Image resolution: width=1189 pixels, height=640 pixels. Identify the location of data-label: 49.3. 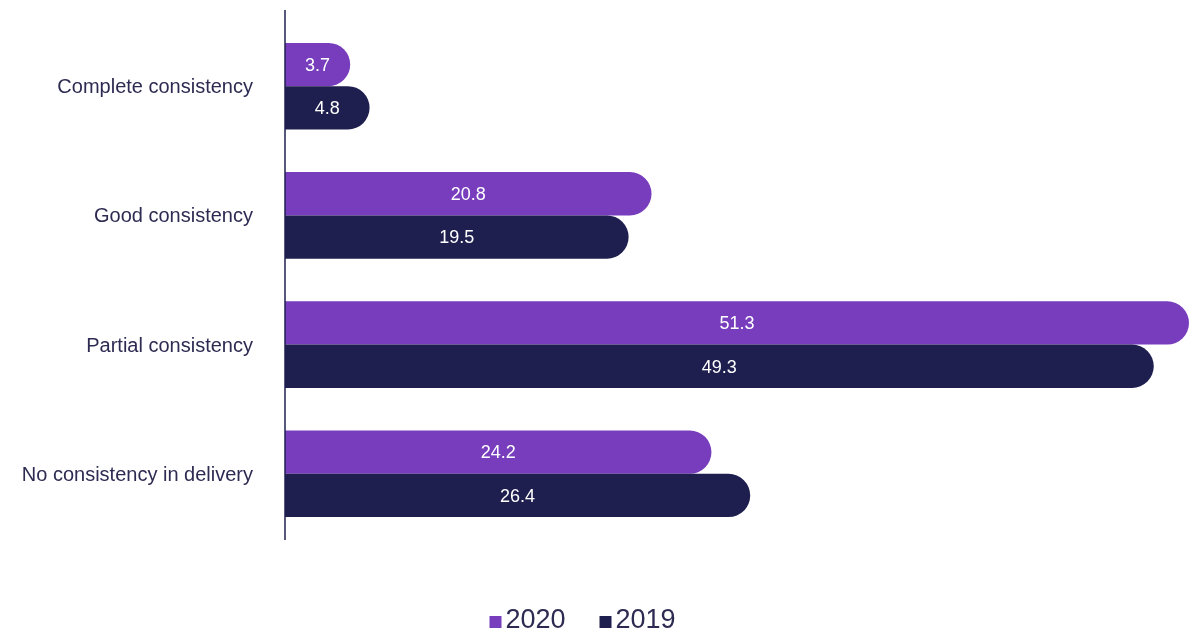
(719, 366).